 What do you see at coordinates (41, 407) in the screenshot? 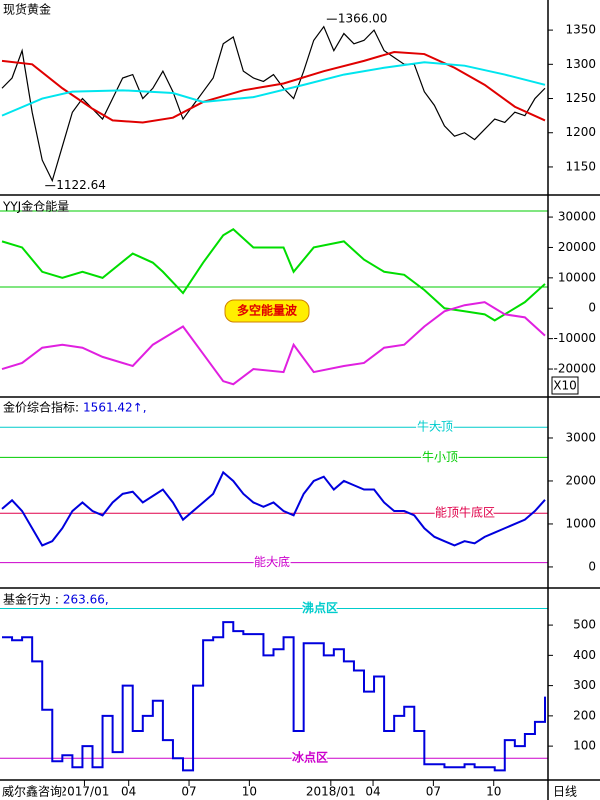
I see `panel-title: 金价综合指标:` at bounding box center [41, 407].